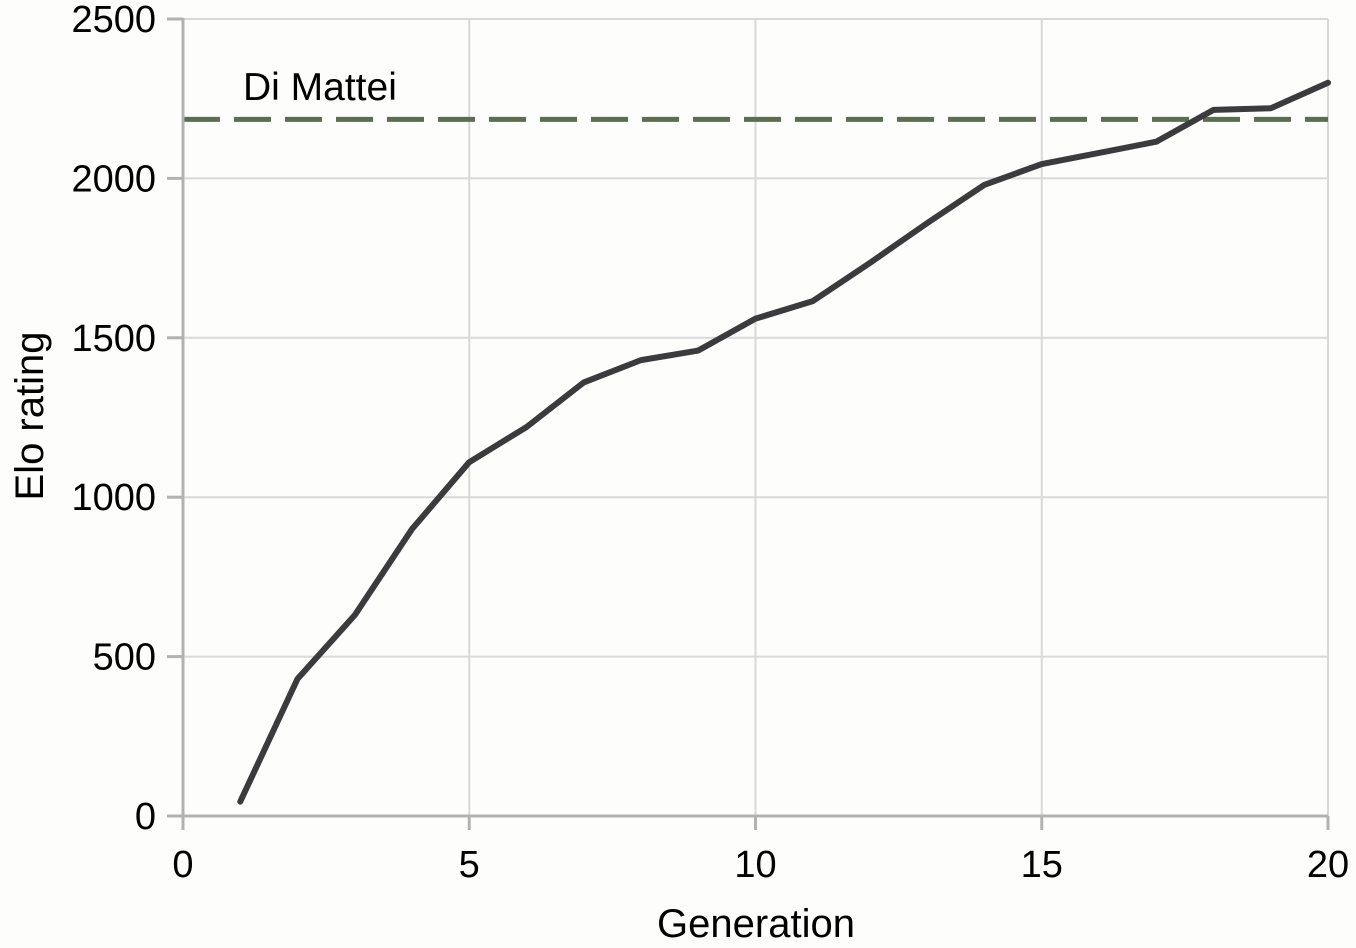  What do you see at coordinates (1042, 865) in the screenshot?
I see `x-tick-label: 15` at bounding box center [1042, 865].